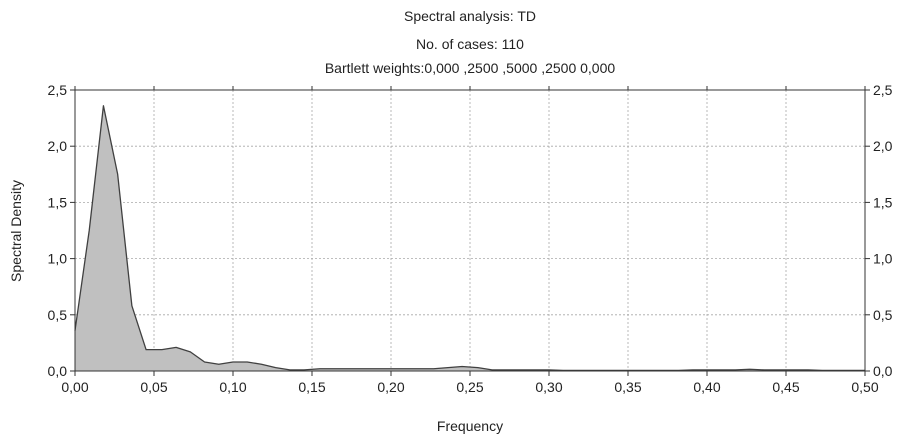  What do you see at coordinates (58, 202) in the screenshot?
I see `y-tick-label-left: 1,5` at bounding box center [58, 202].